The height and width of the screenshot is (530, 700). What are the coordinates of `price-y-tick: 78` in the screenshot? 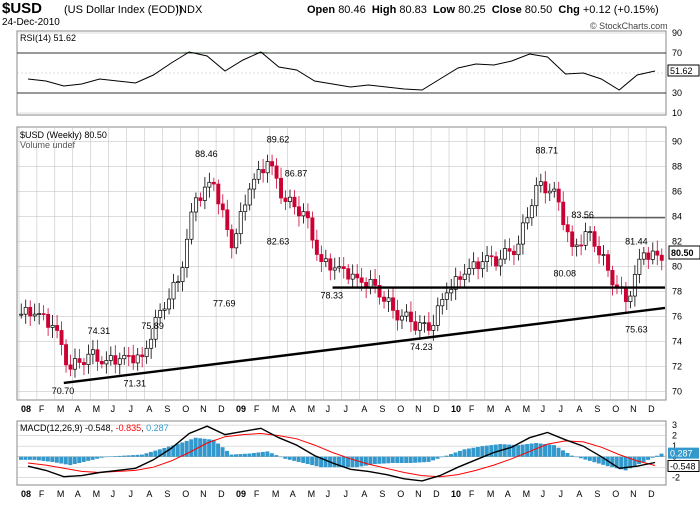 It's located at (677, 292).